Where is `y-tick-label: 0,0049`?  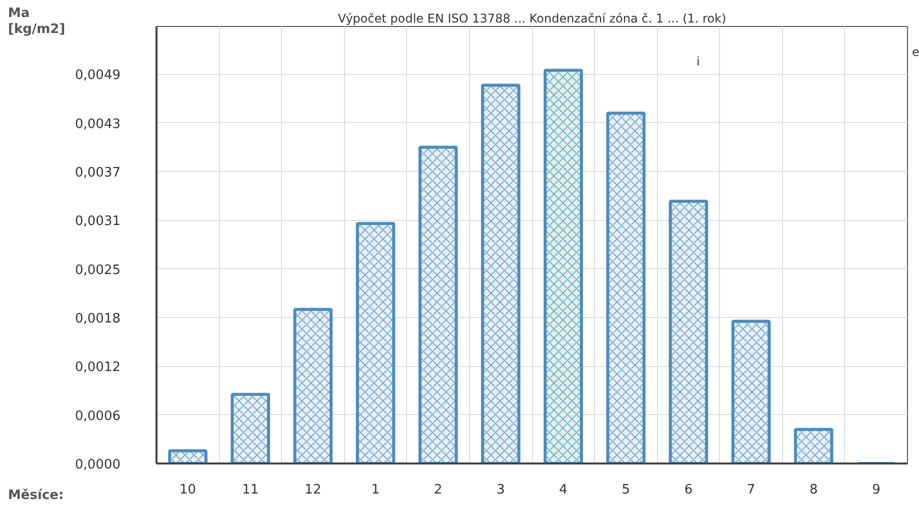 y-tick-label: 0,0049 is located at coordinates (98, 76).